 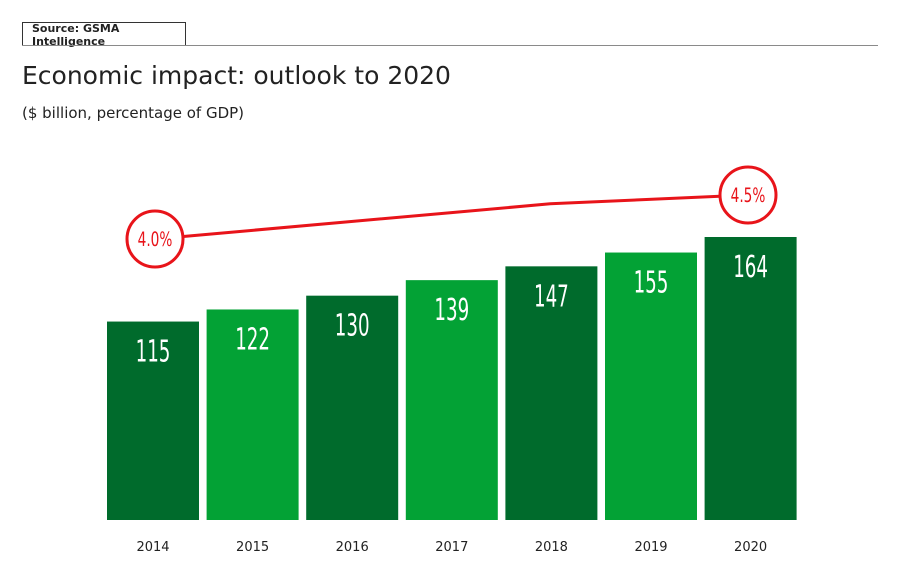 I want to click on x-axis: 2014 2015 2016 2017 2018 2019 2020, so click(x=451, y=547).